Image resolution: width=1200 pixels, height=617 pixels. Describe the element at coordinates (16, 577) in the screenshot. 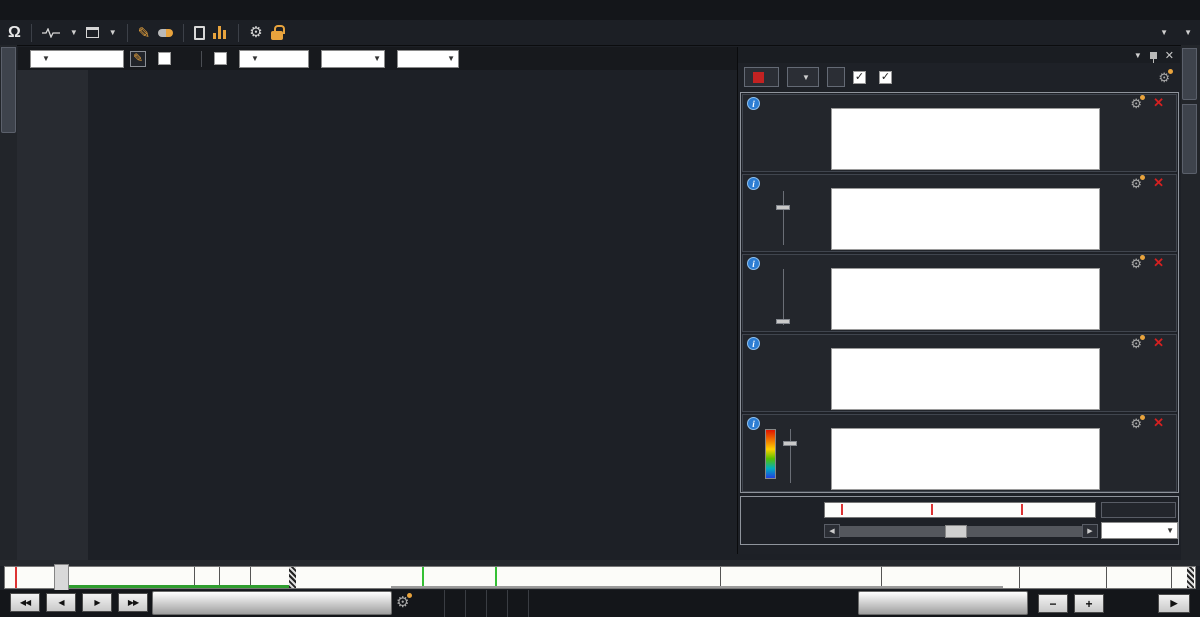

I see `current-position-marker` at that location.